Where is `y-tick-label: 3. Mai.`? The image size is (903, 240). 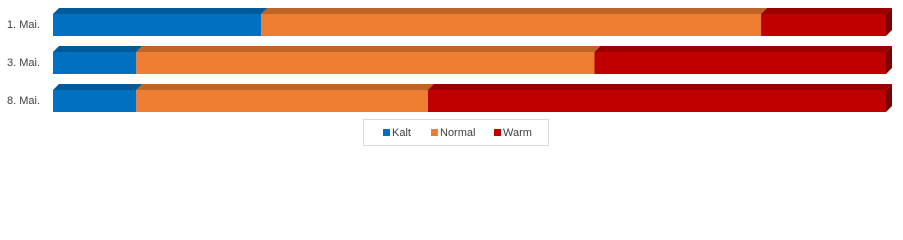
y-tick-label: 3. Mai. is located at coordinates (23, 63).